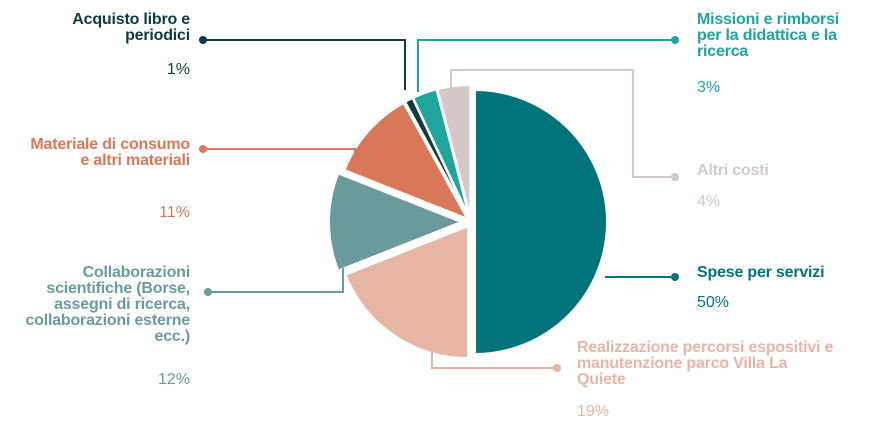  What do you see at coordinates (110, 152) in the screenshot?
I see `category-label: Materiale di consumo e altri materiali` at bounding box center [110, 152].